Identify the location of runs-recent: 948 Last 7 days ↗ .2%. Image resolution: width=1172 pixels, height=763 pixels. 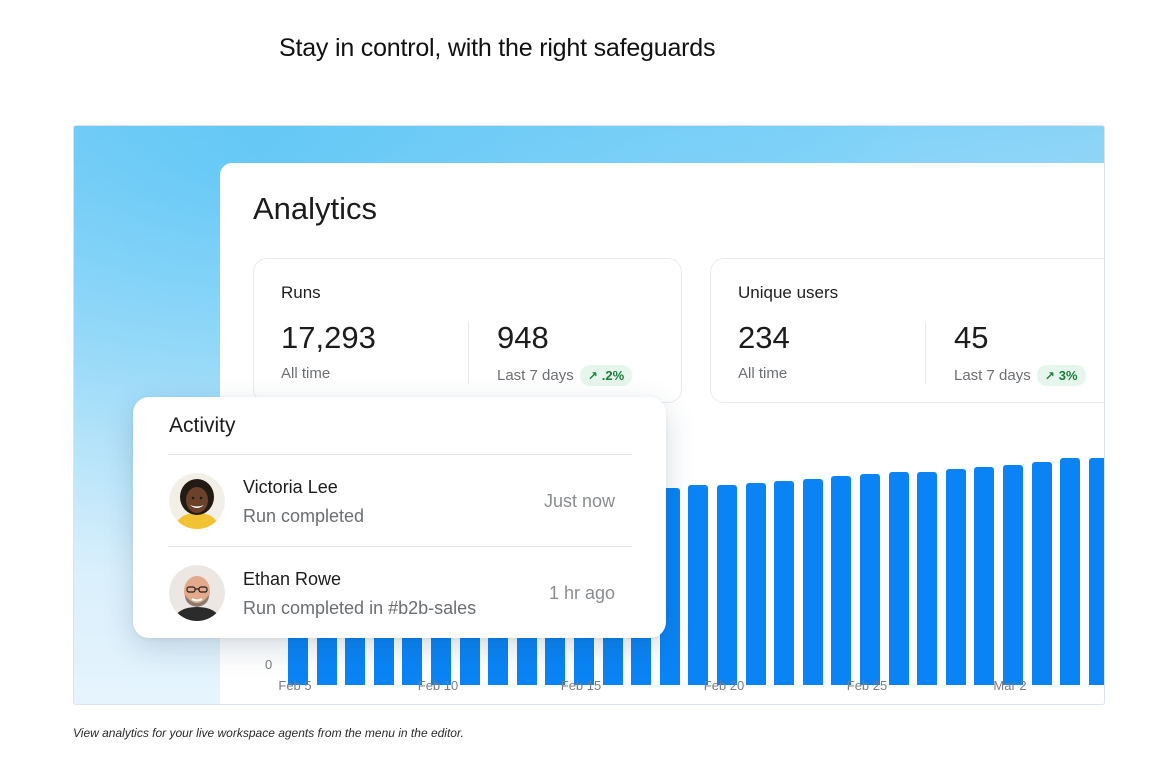
(565, 353).